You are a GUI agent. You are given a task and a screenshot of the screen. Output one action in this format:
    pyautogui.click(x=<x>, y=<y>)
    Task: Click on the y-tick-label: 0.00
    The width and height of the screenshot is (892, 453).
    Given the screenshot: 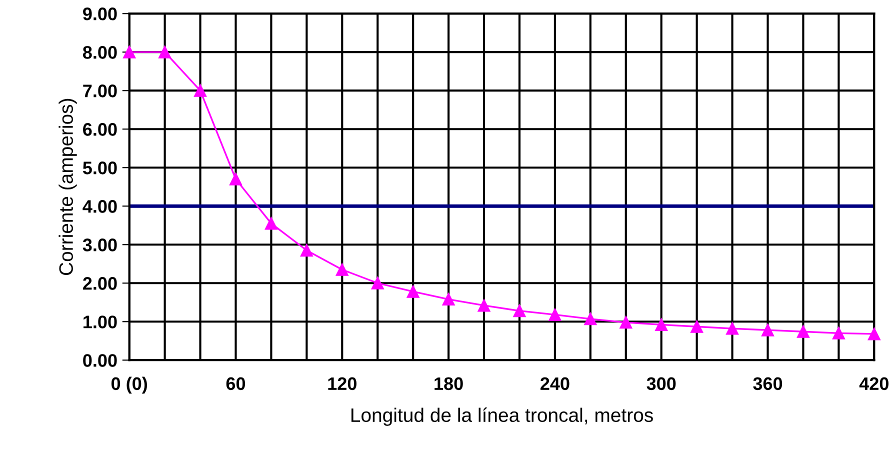 What is the action you would take?
    pyautogui.click(x=100, y=360)
    